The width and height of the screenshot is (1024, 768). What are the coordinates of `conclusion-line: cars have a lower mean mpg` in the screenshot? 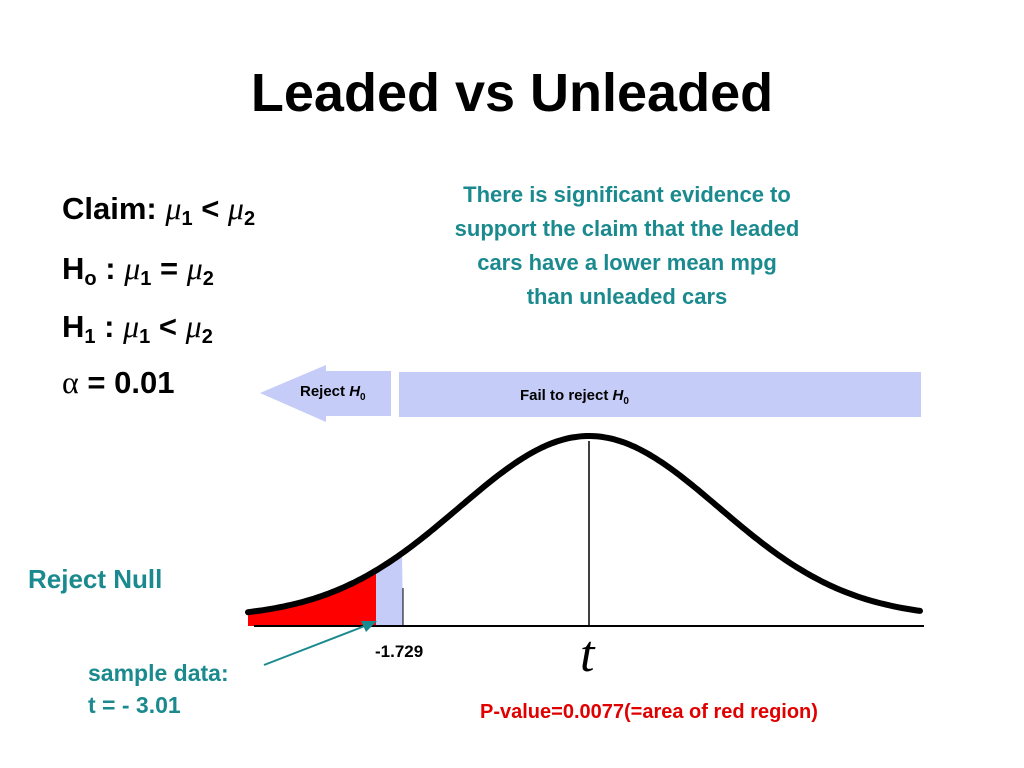 It's located at (627, 262).